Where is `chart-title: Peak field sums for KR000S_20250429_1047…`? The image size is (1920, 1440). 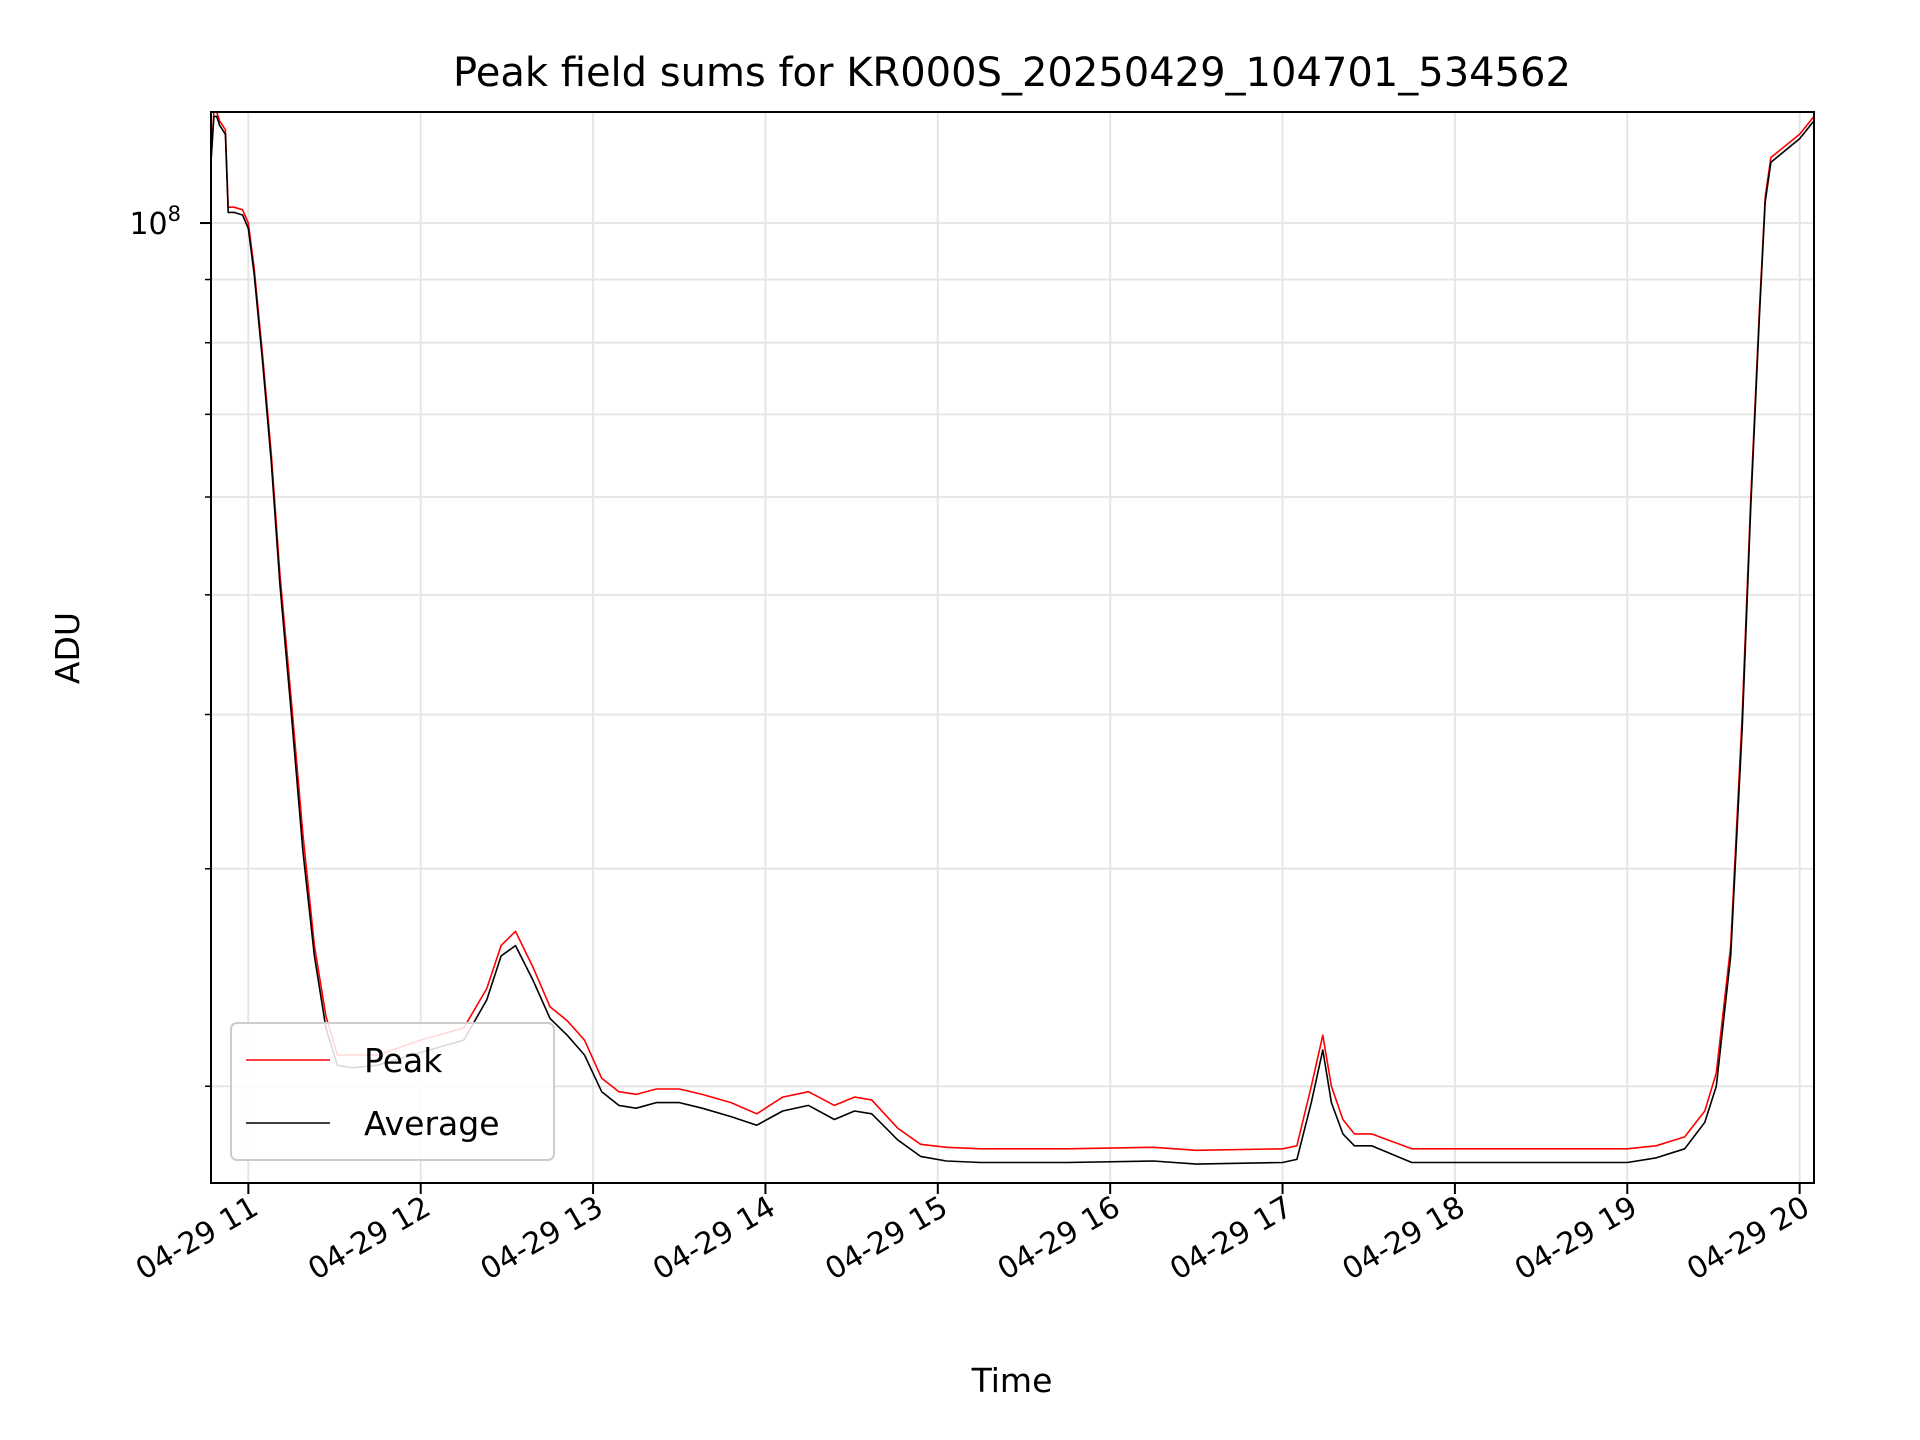 chart-title: Peak field sums for KR000S_20250429_1047… is located at coordinates (1012, 73).